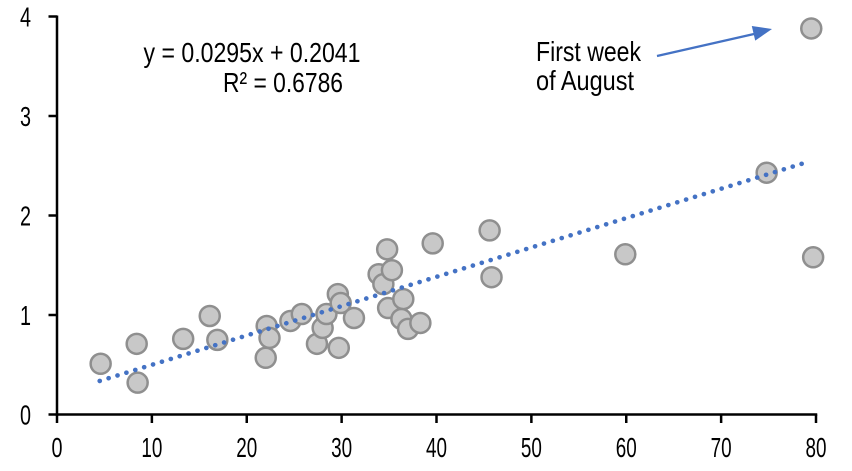  Describe the element at coordinates (585, 80) in the screenshot. I see `annotation-text-line2: of August` at that location.